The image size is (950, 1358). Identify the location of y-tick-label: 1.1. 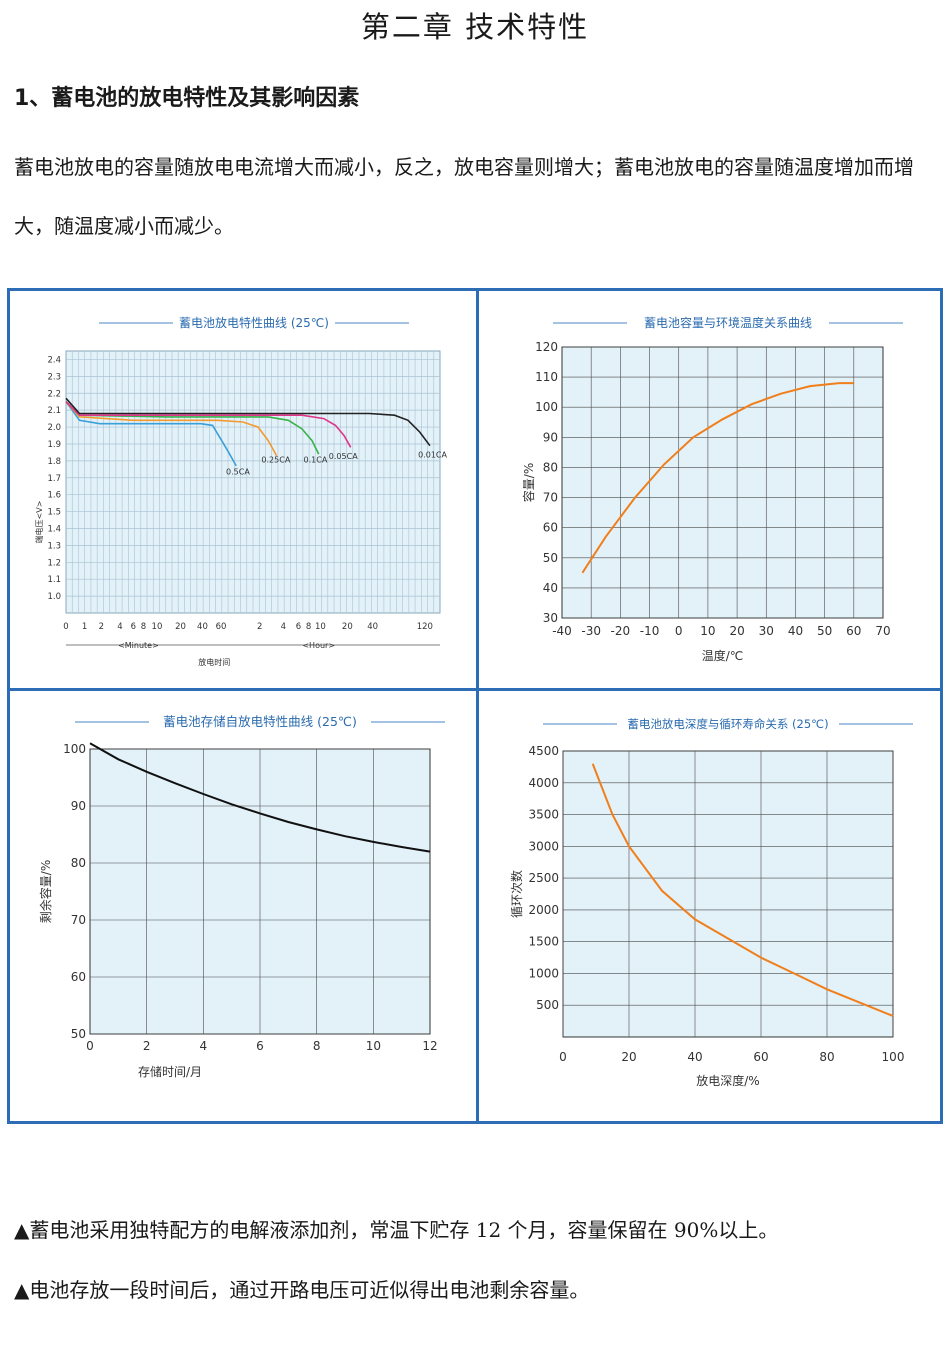
(54, 580).